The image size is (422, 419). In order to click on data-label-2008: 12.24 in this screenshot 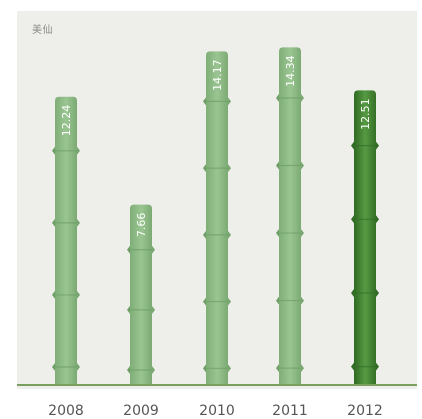, I will do `click(66, 120)`.